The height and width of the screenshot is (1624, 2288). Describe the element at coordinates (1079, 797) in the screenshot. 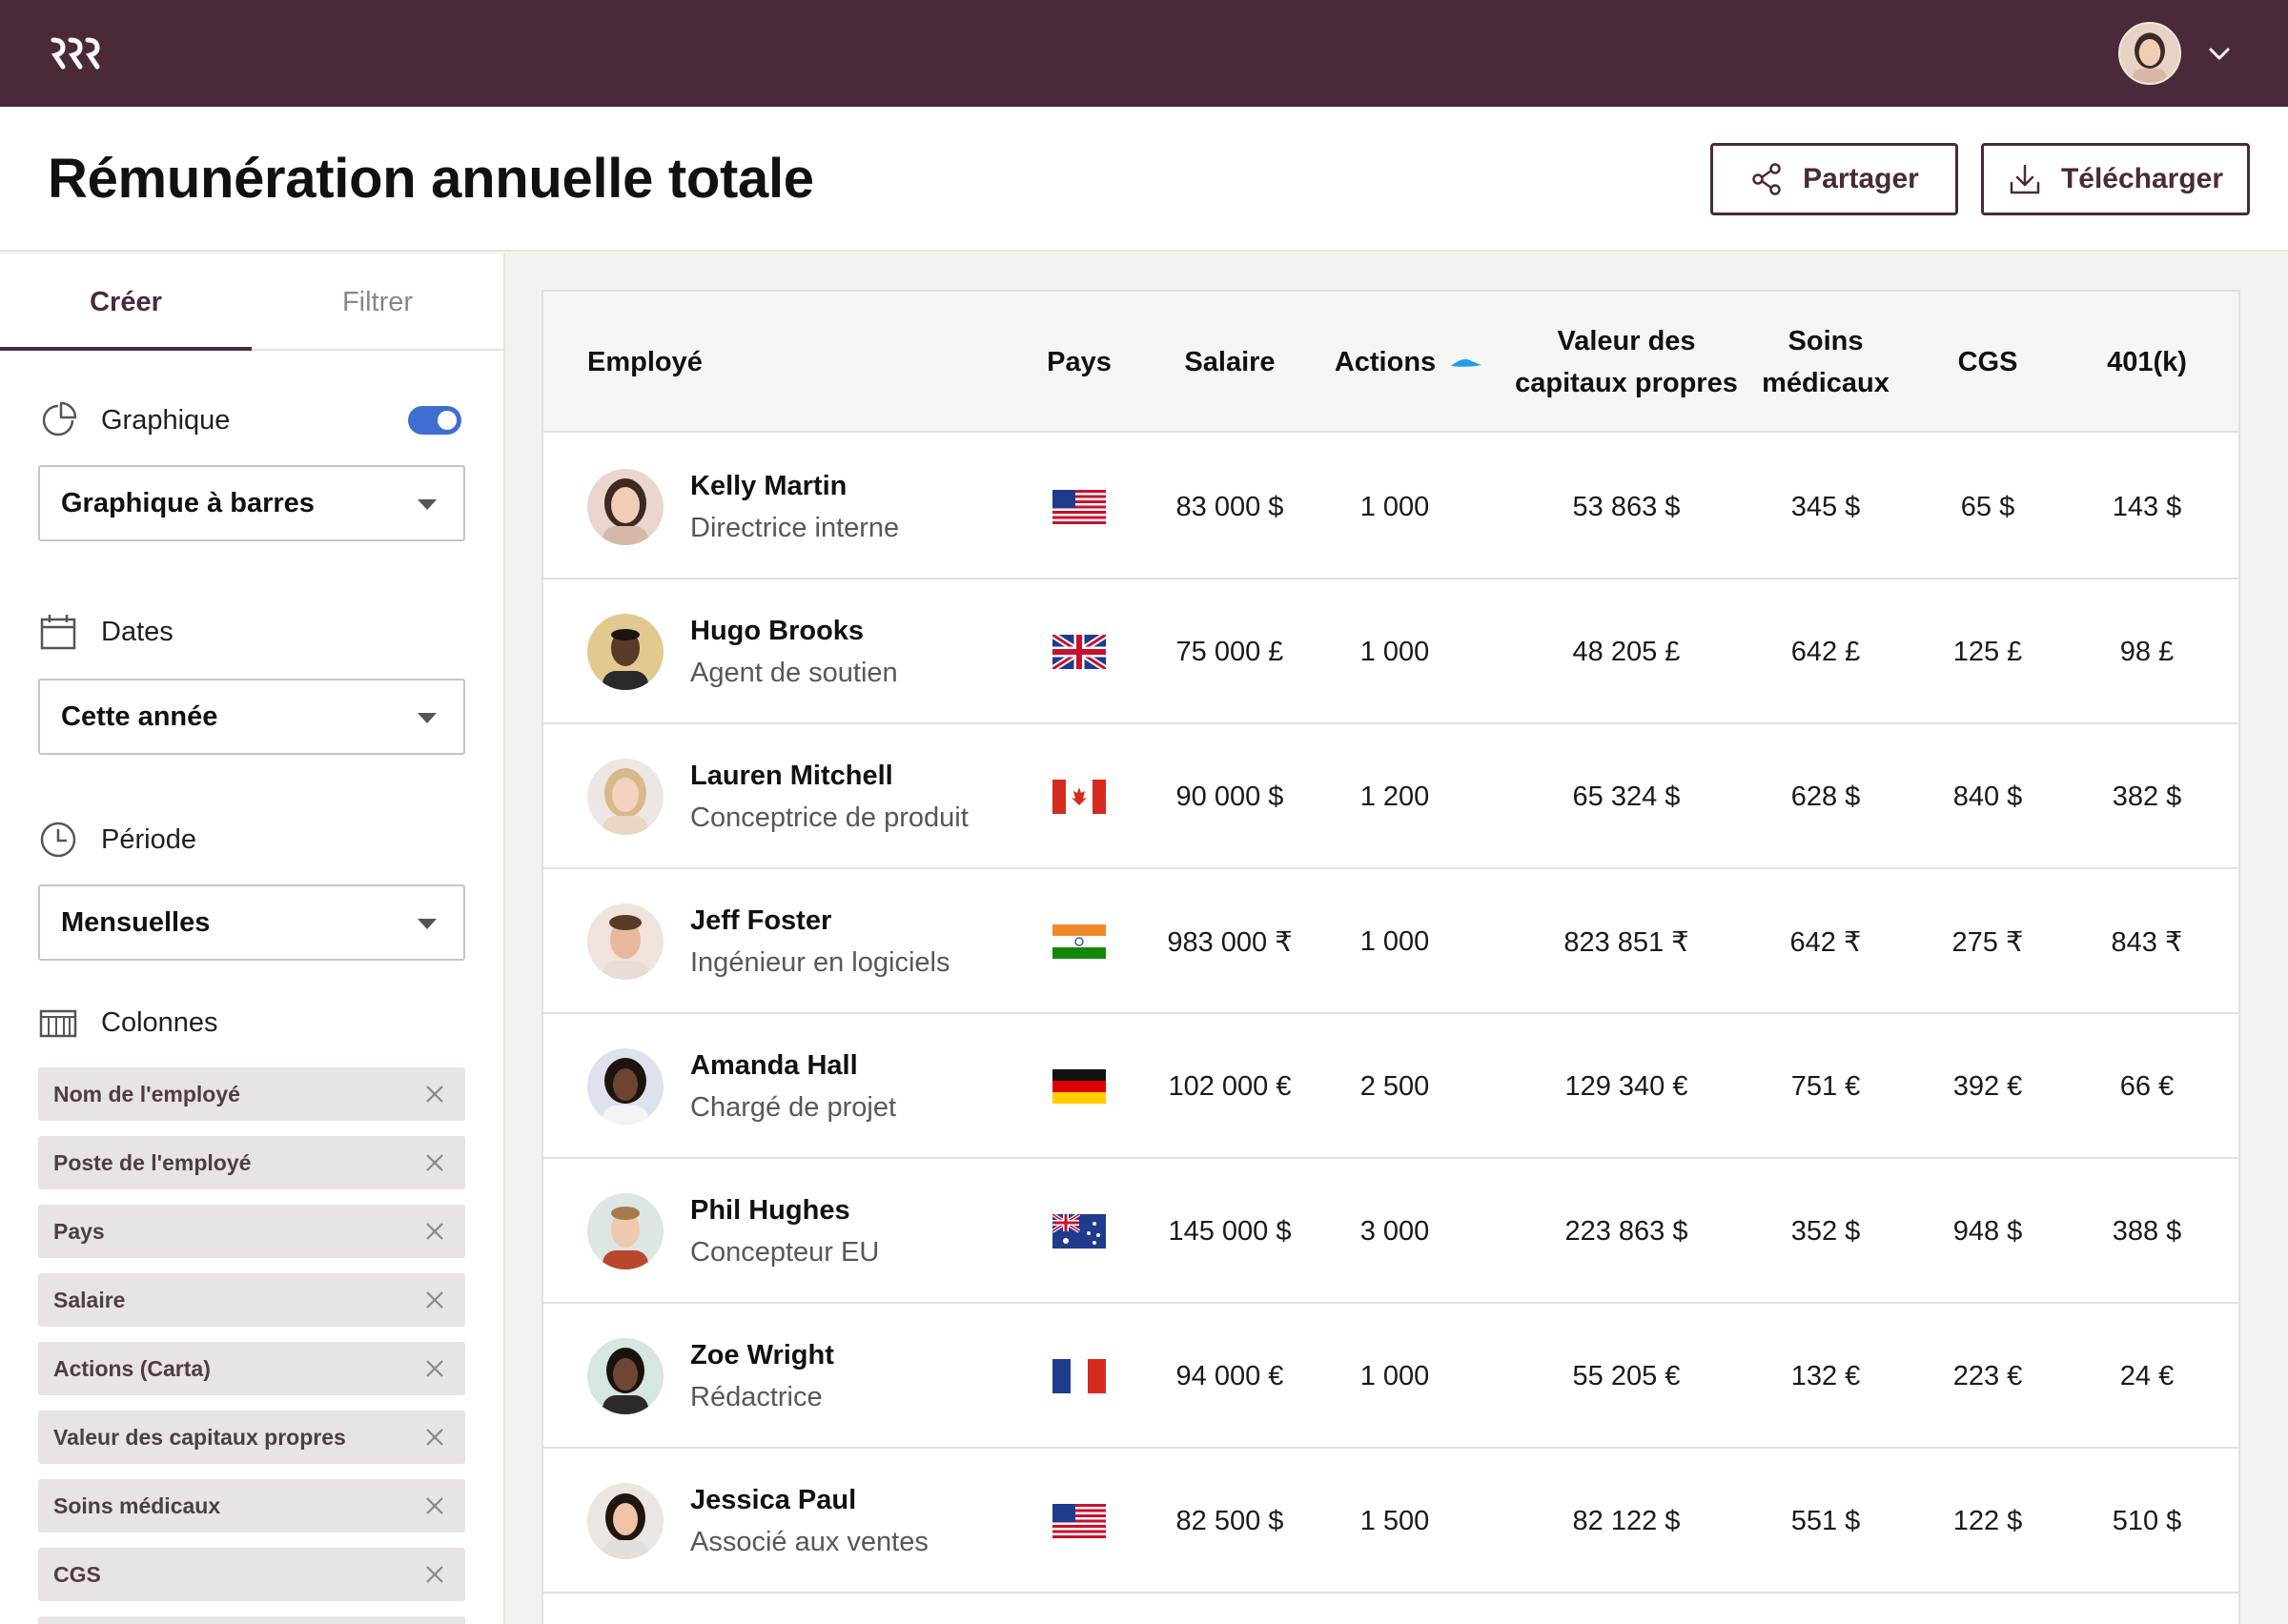

I see `flag-canada-icon` at that location.